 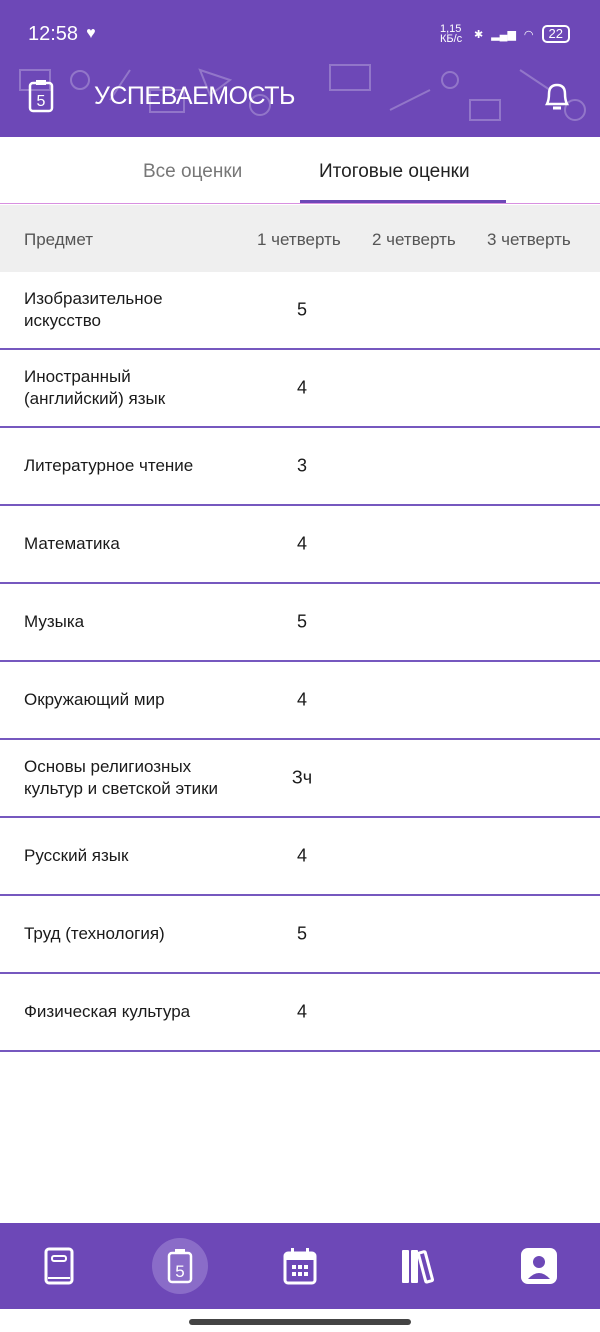 I want to click on table-row: Музыка 5, so click(x=300, y=623).